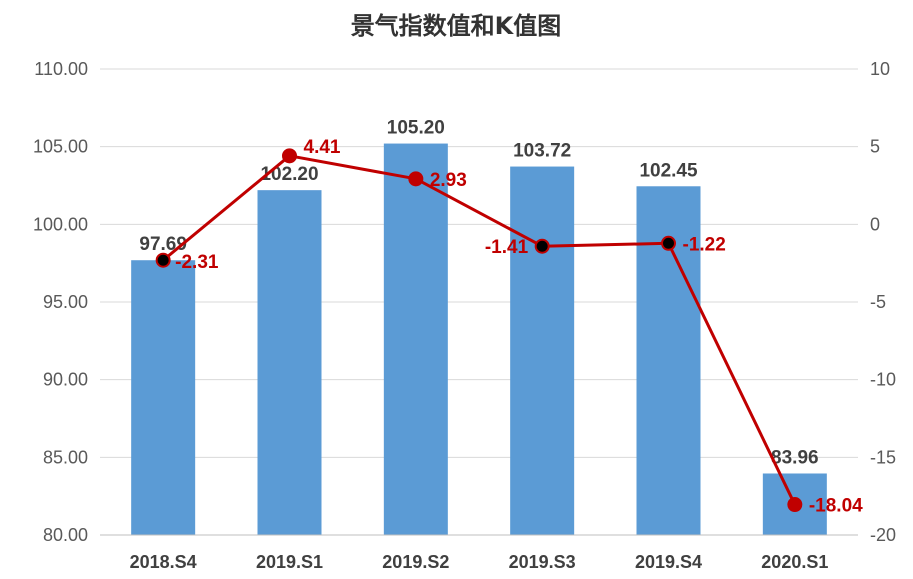 Image resolution: width=913 pixels, height=579 pixels. What do you see at coordinates (416, 128) in the screenshot?
I see `bar-data-label: 105.20` at bounding box center [416, 128].